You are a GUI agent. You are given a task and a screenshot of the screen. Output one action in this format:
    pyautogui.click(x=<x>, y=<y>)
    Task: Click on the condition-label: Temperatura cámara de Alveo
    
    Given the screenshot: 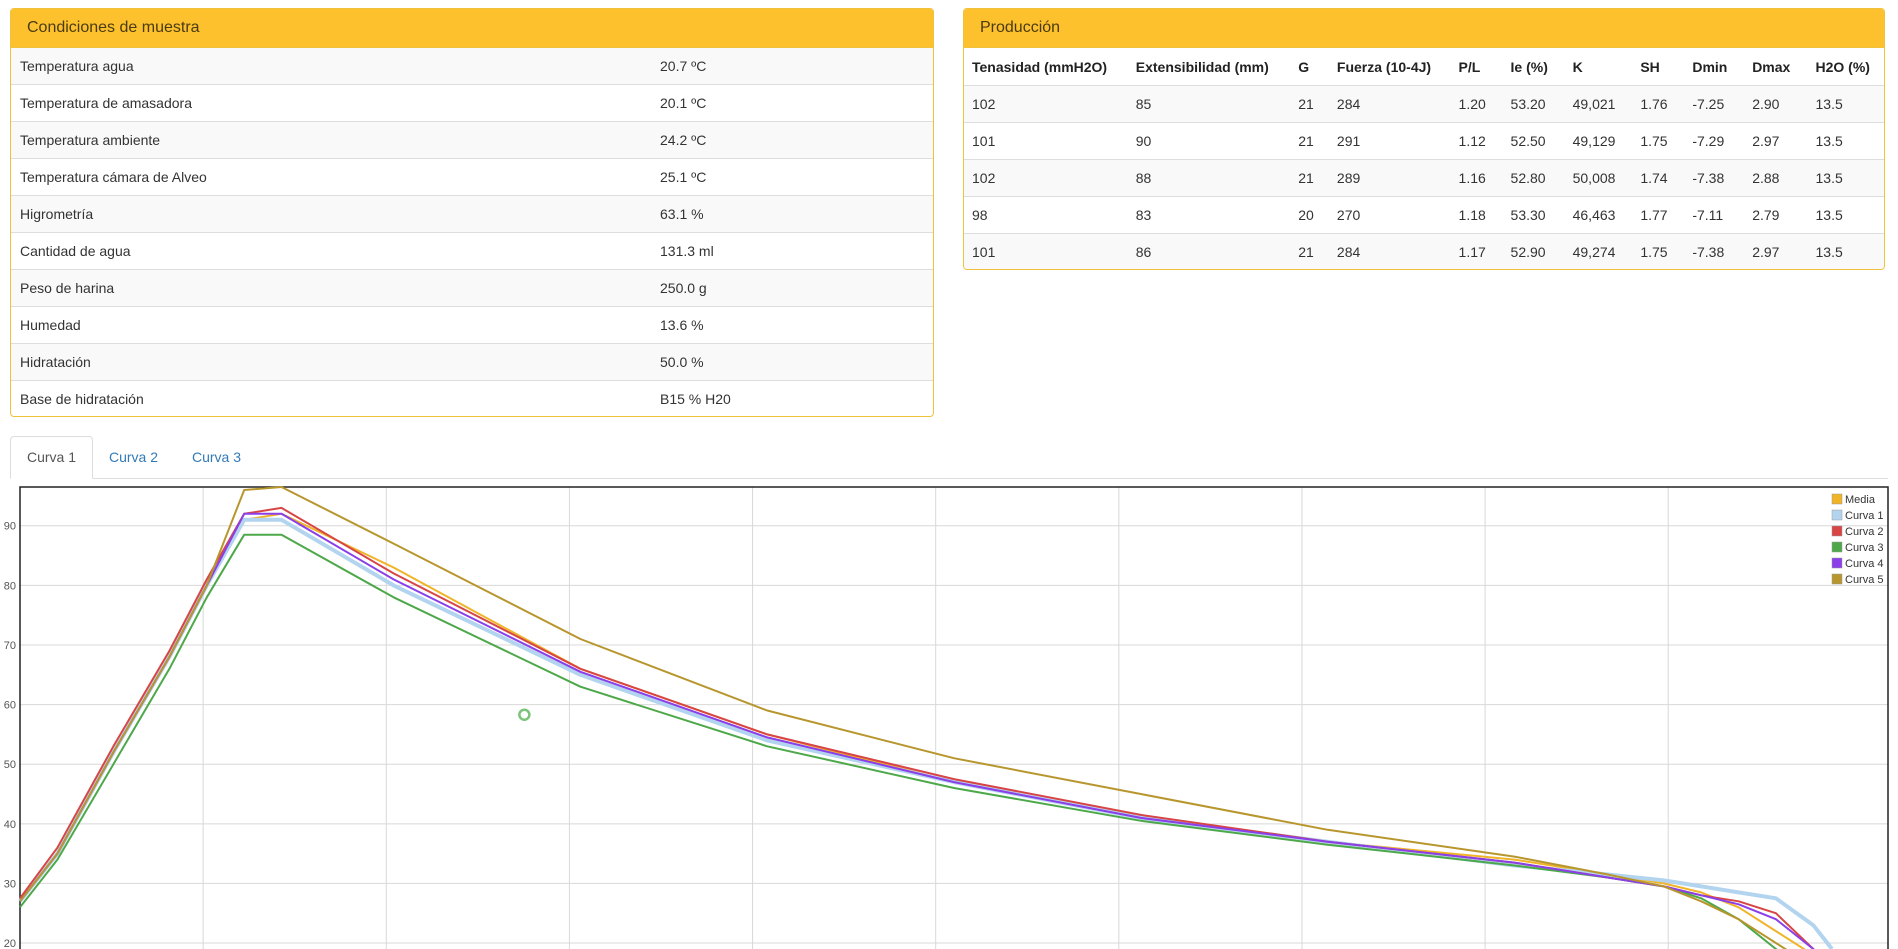 What is the action you would take?
    pyautogui.click(x=335, y=177)
    